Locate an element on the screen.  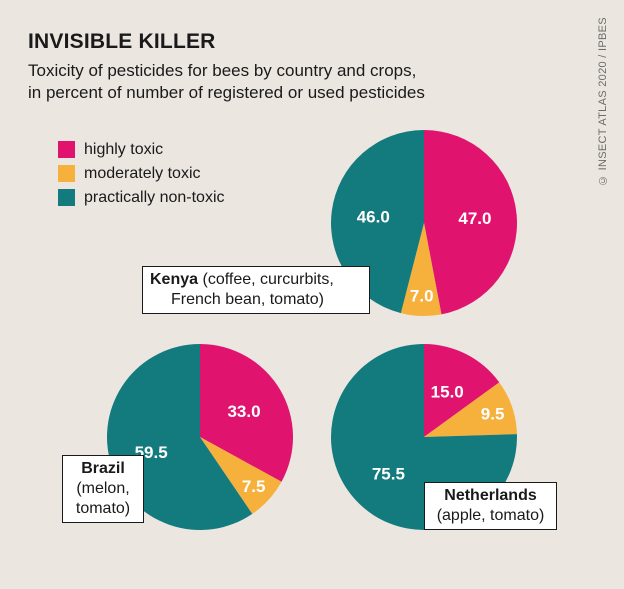
crops-netherlands-line-1: (apple, tomato) is located at coordinates (490, 515).